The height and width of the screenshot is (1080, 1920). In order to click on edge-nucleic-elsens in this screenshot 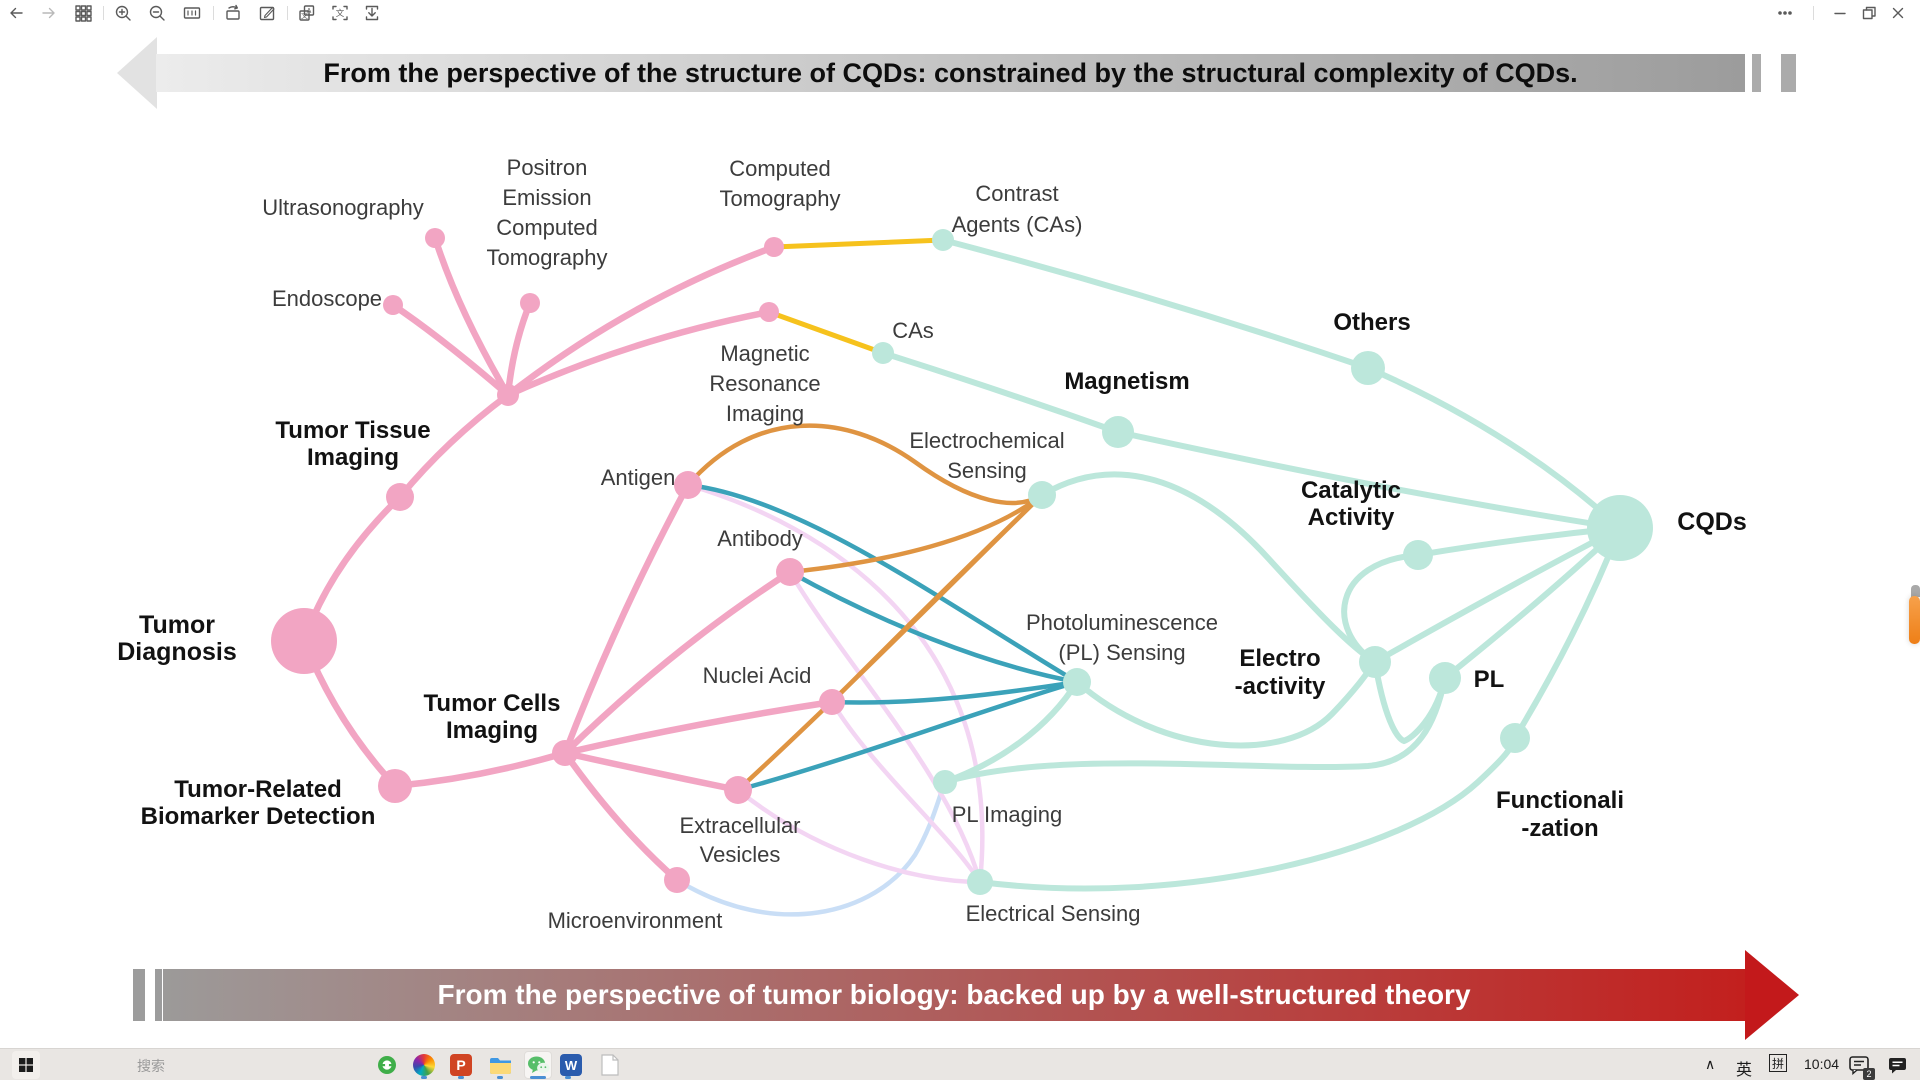, I will do `click(906, 792)`.